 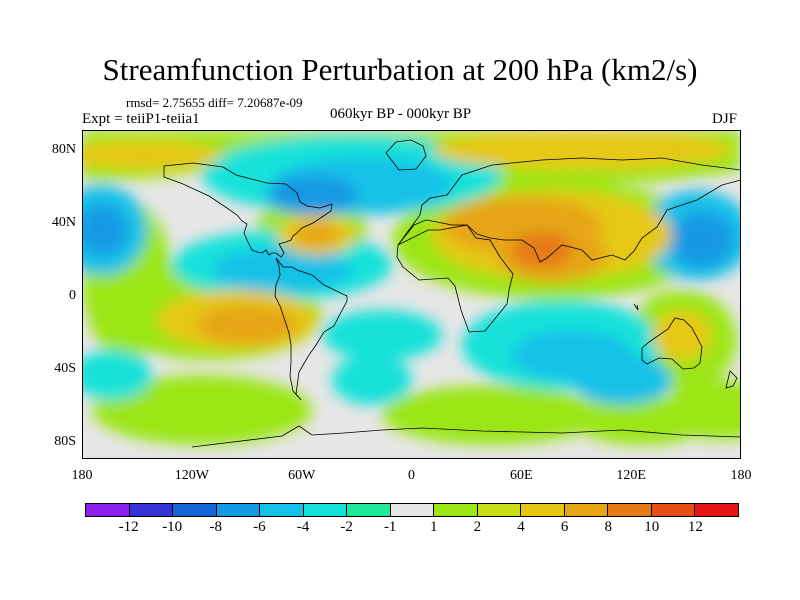 I want to click on lon-tick-label: 120W, so click(x=191, y=475).